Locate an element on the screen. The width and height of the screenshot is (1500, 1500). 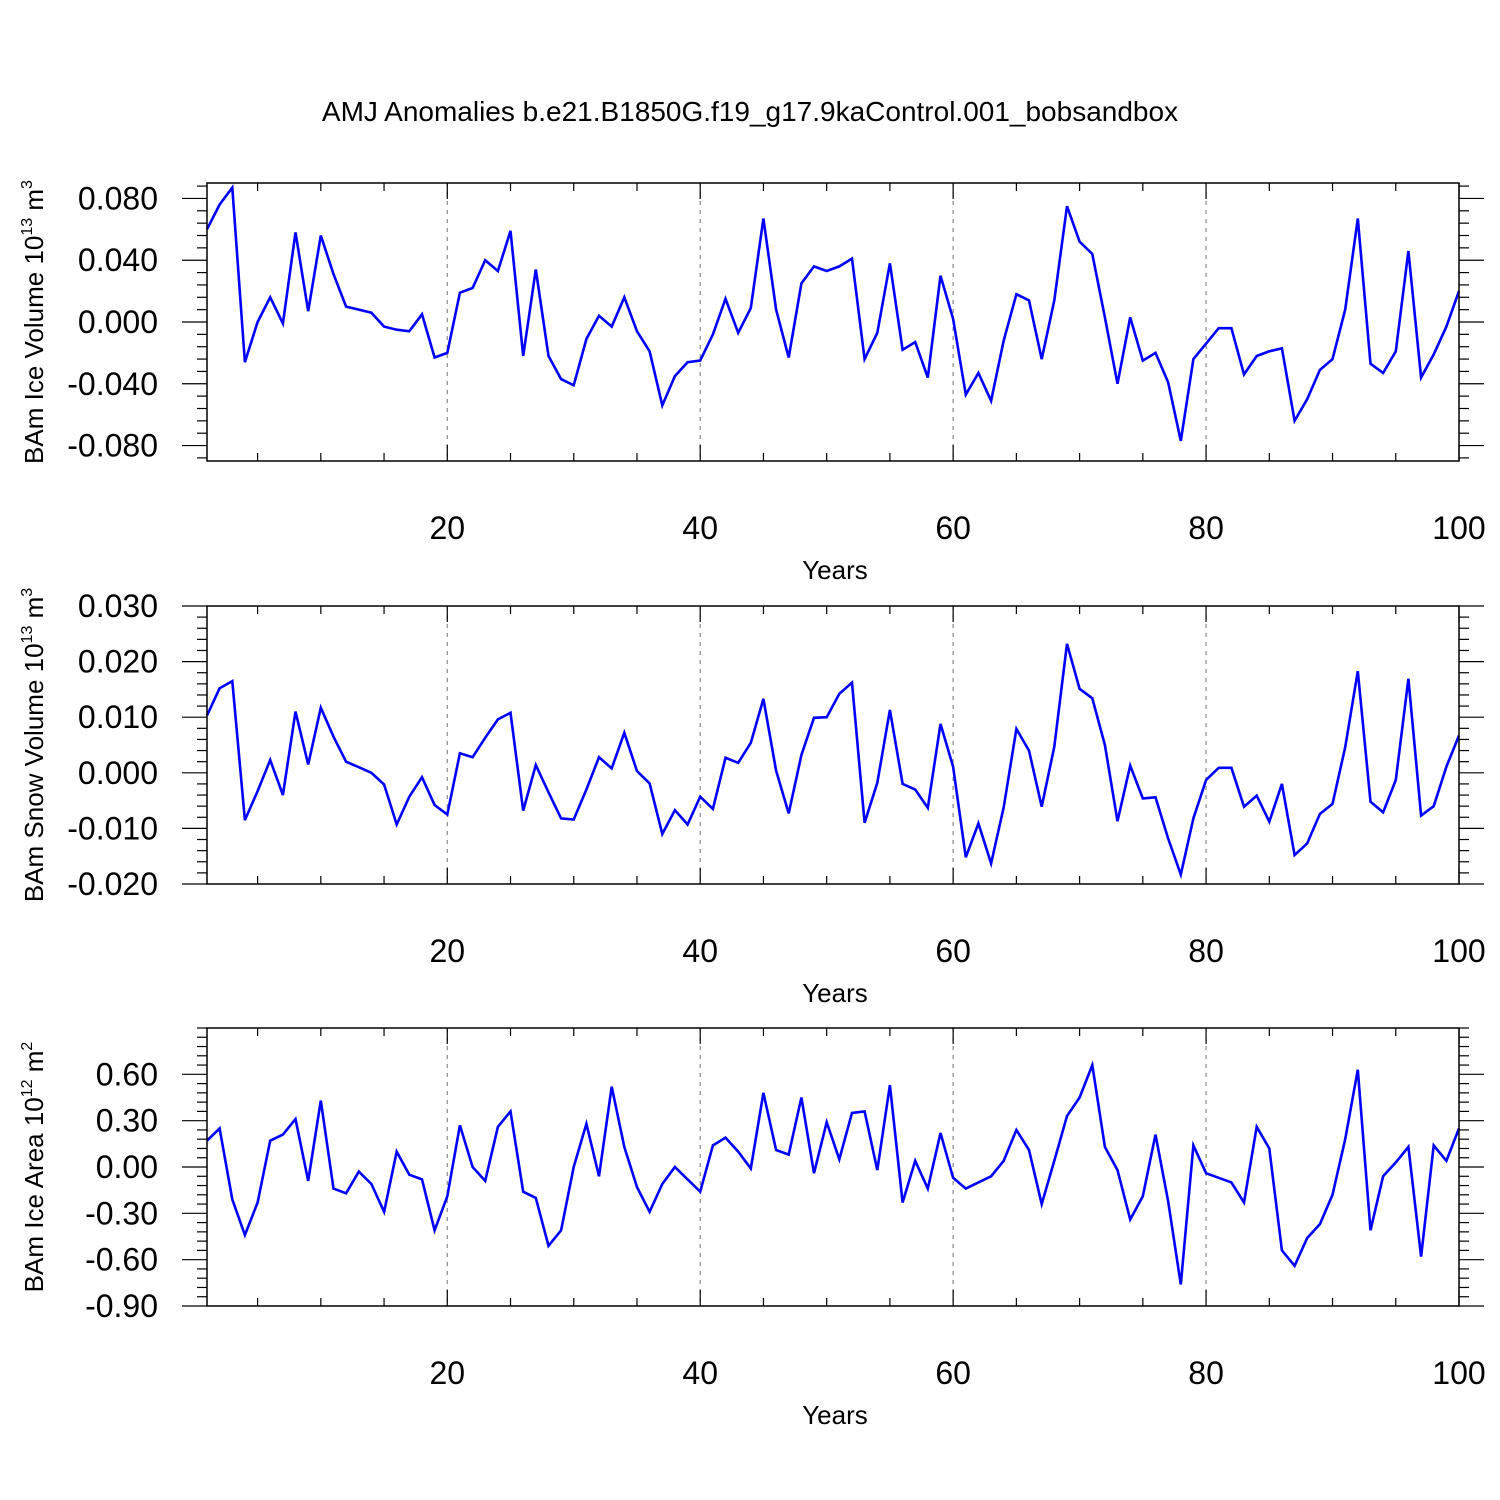
y-tick-label: 0.30 is located at coordinates (127, 1121).